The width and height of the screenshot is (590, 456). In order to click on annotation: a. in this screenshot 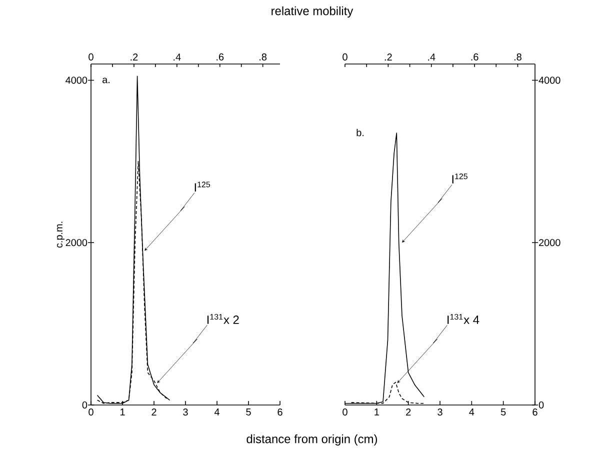, I will do `click(106, 81)`.